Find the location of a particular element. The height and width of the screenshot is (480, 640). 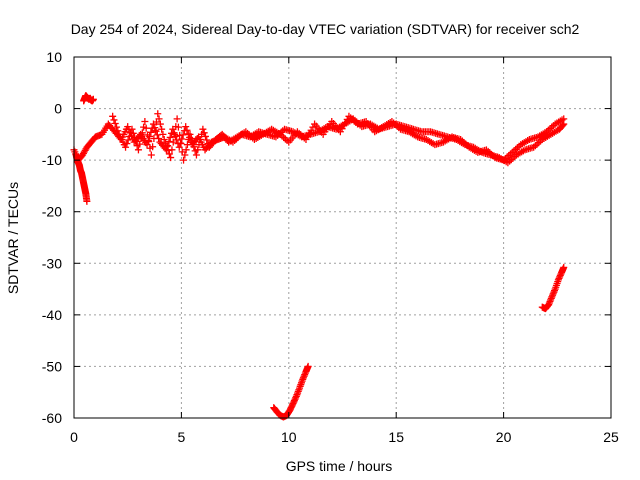

y-tick-label: -40 is located at coordinates (52, 315).